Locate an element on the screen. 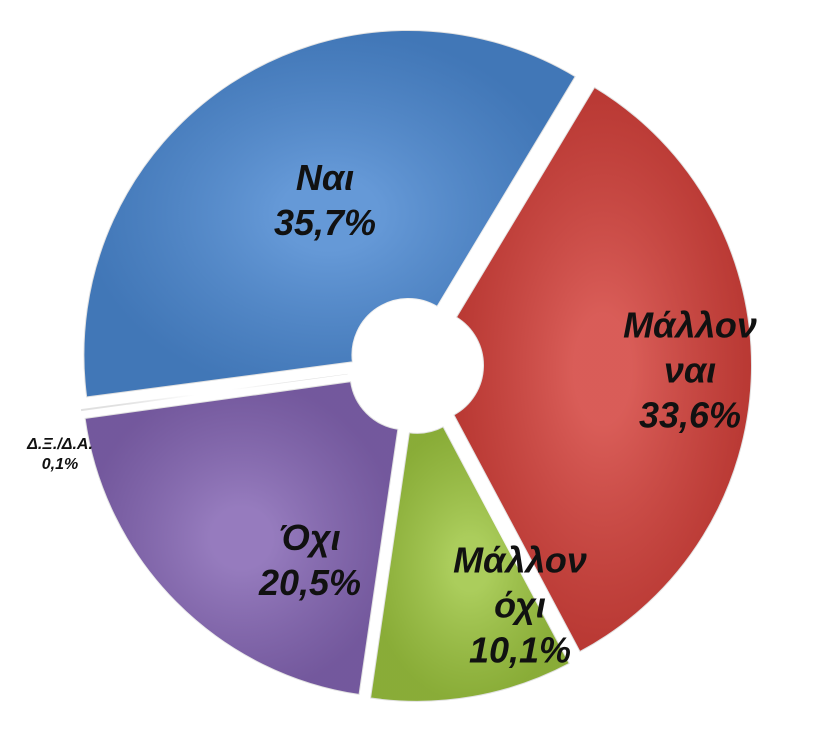  category-label: Δ.Ξ./Δ.Α. is located at coordinates (60, 444).